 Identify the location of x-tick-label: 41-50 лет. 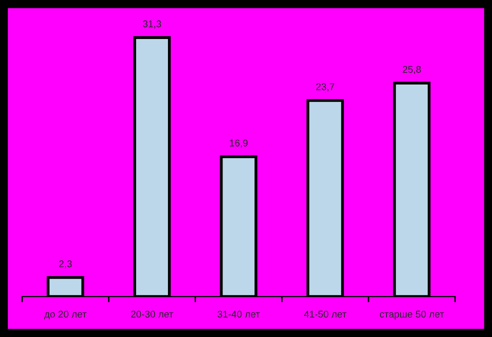
(325, 314).